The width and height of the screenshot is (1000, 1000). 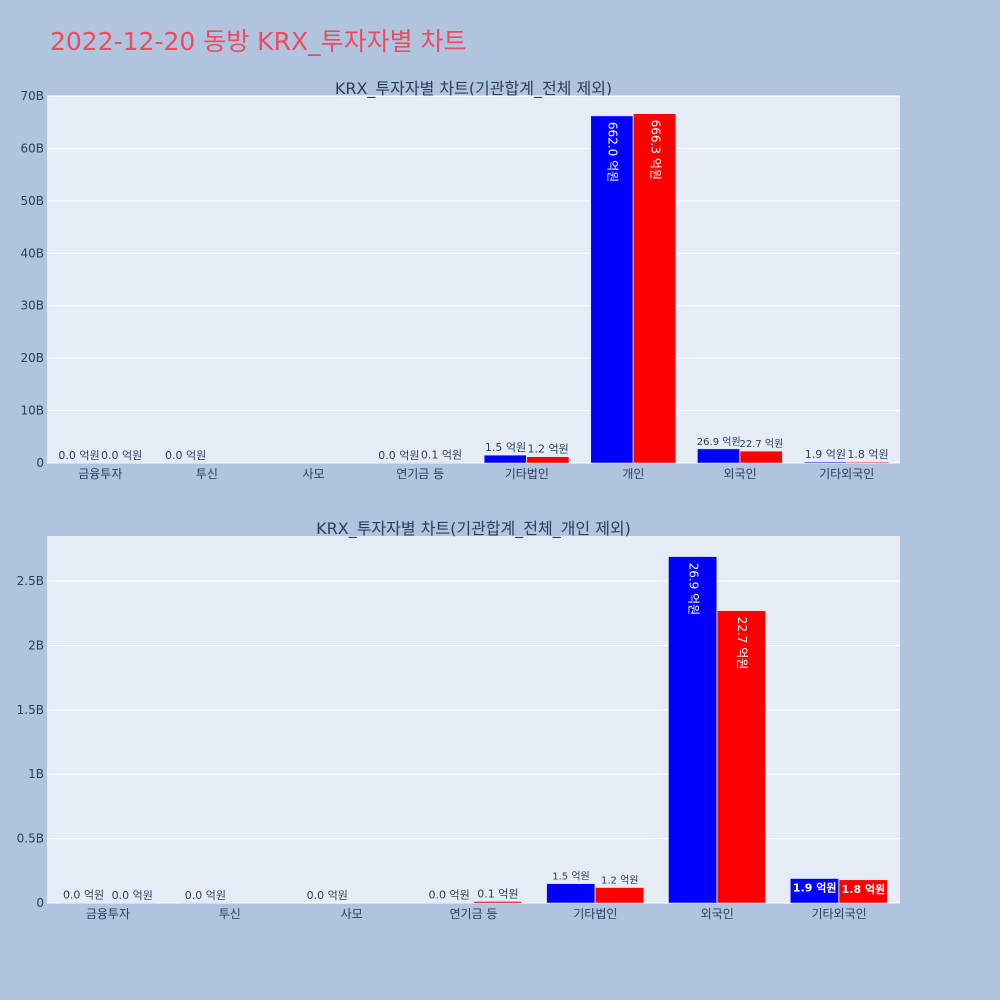 I want to click on y-tick-label: 2.5B, so click(x=30, y=581).